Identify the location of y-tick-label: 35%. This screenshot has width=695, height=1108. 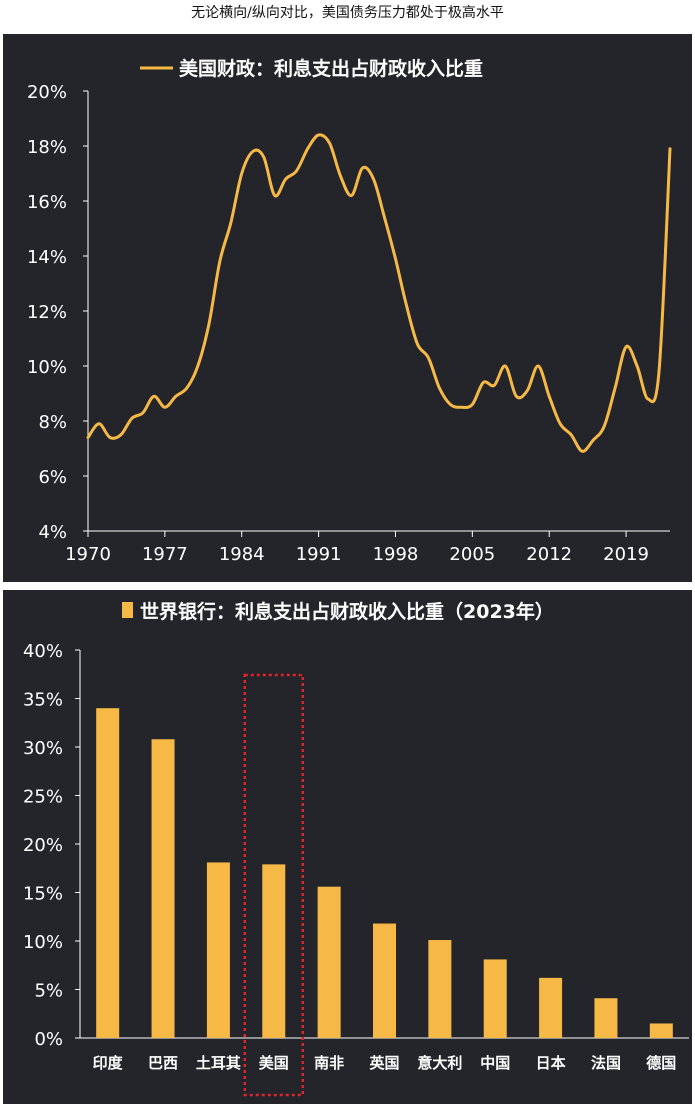
(43, 700).